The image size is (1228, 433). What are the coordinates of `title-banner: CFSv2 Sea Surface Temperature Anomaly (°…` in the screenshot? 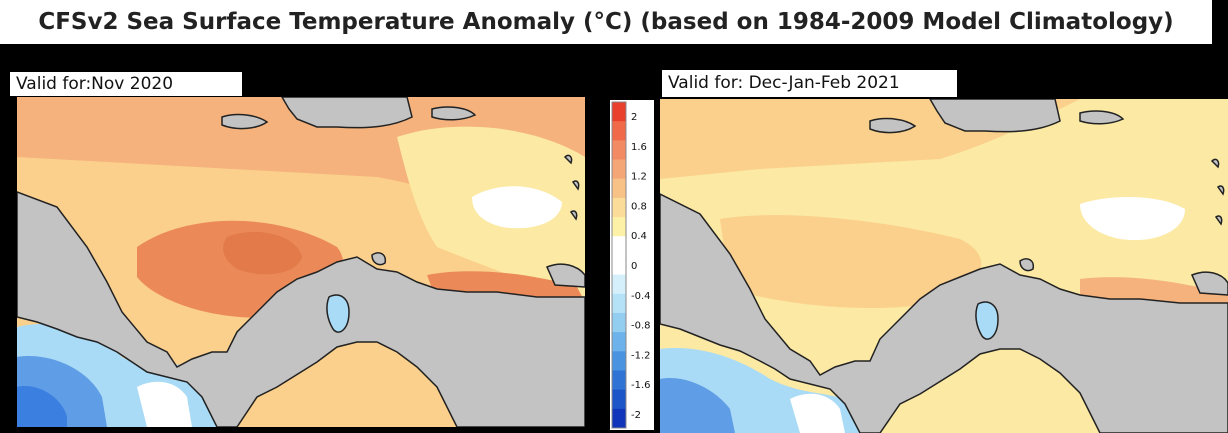 It's located at (606, 22).